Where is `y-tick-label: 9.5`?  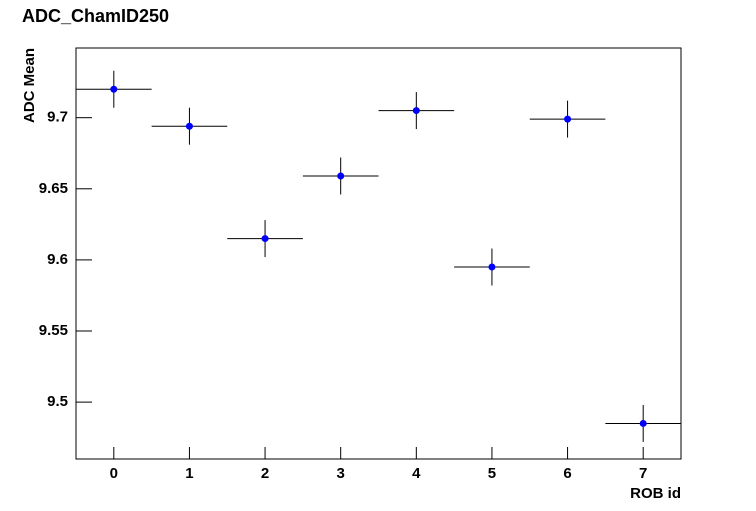 y-tick-label: 9.5 is located at coordinates (57, 401).